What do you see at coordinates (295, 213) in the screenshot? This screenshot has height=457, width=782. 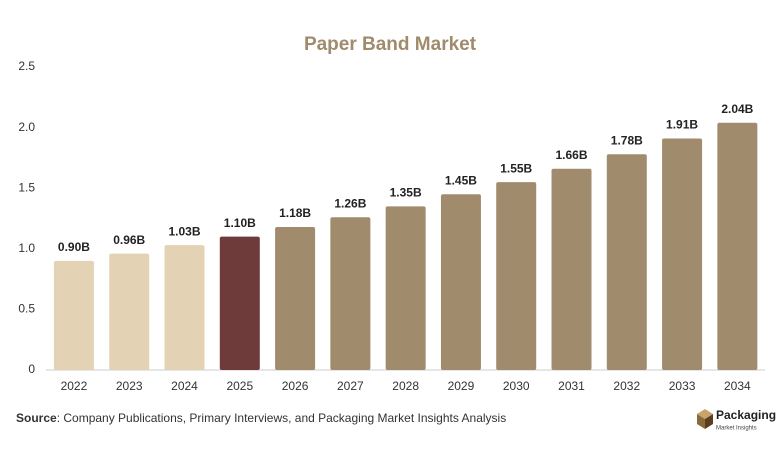 I see `value-label: 1.18B` at bounding box center [295, 213].